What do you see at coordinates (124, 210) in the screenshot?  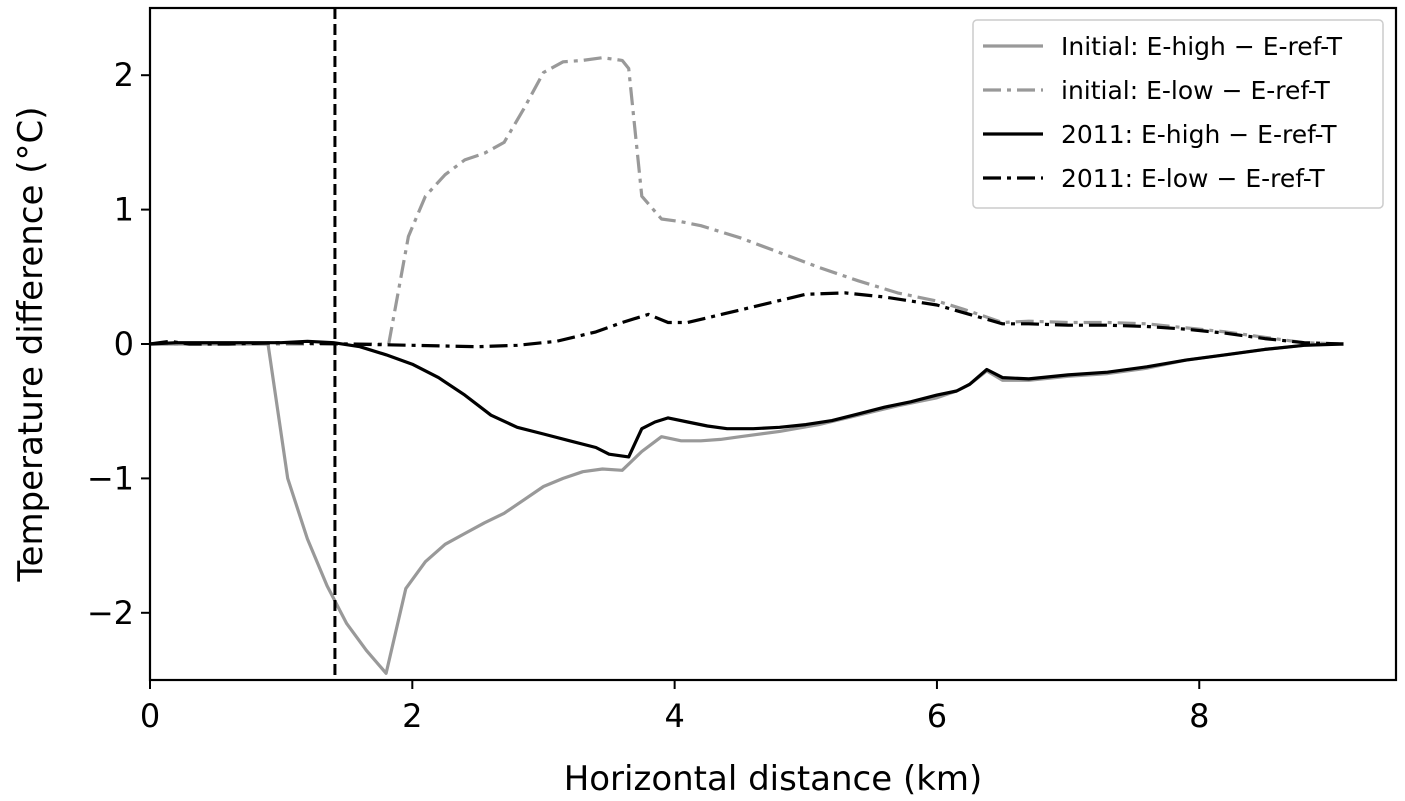 I see `y-tick-label: 1` at bounding box center [124, 210].